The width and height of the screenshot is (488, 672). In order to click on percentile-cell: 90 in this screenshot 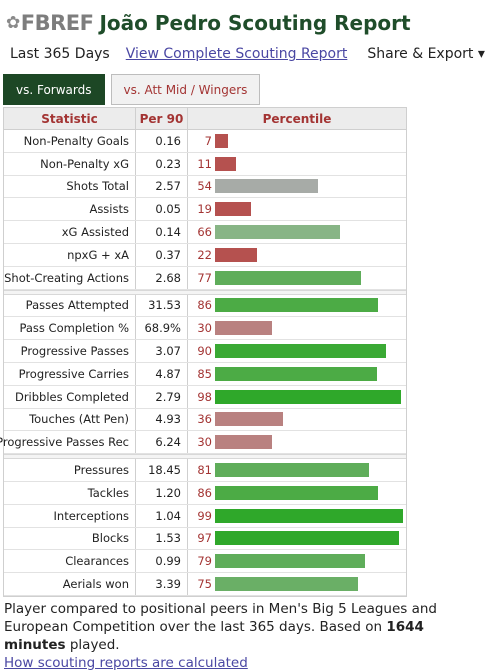, I will do `click(297, 351)`.